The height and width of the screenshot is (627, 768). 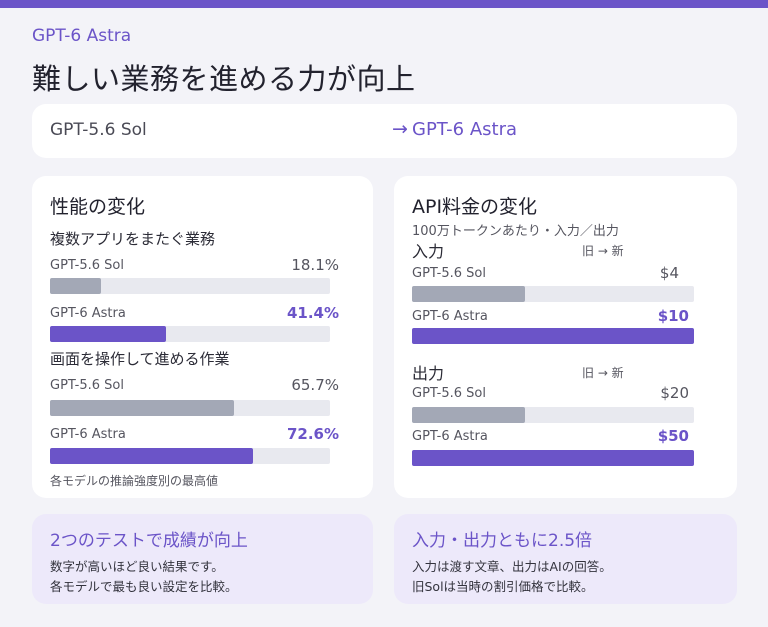 I want to click on pricing-group-label: 出力, so click(x=428, y=373).